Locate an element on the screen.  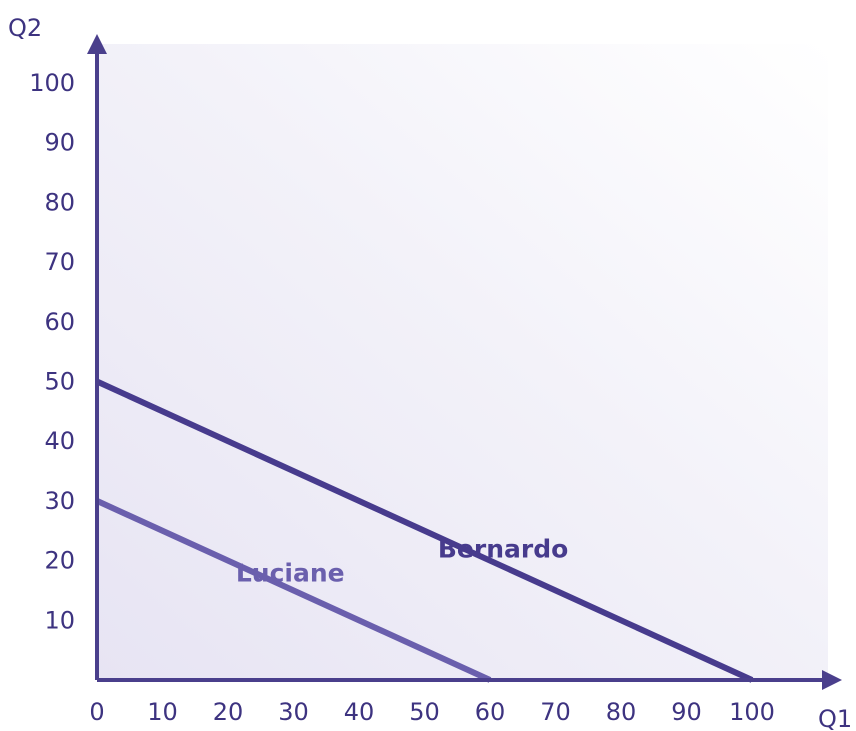
x-tick-label: 0 is located at coordinates (96, 712).